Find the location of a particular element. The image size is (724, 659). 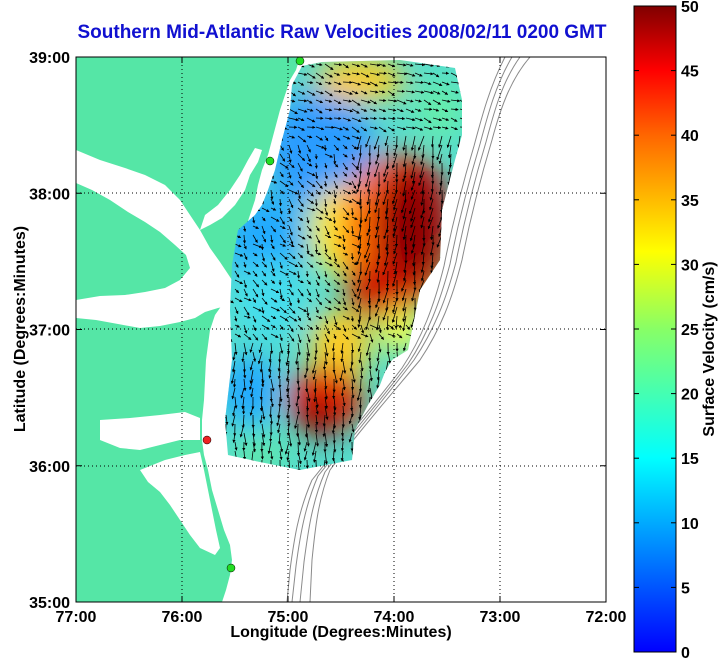

y-tick-label: 39:00 is located at coordinates (49, 58).